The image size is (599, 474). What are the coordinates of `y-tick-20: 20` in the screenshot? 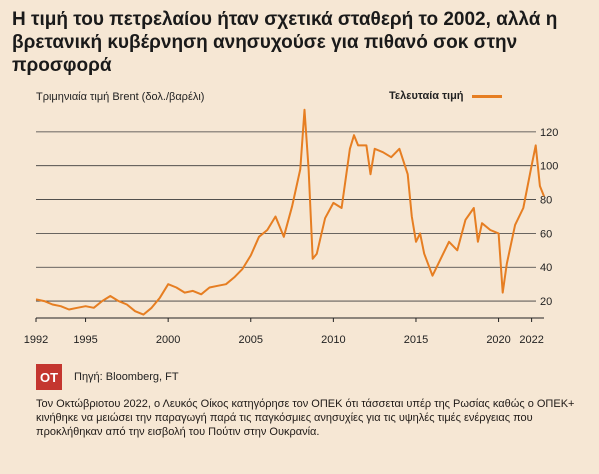 It's located at (546, 302).